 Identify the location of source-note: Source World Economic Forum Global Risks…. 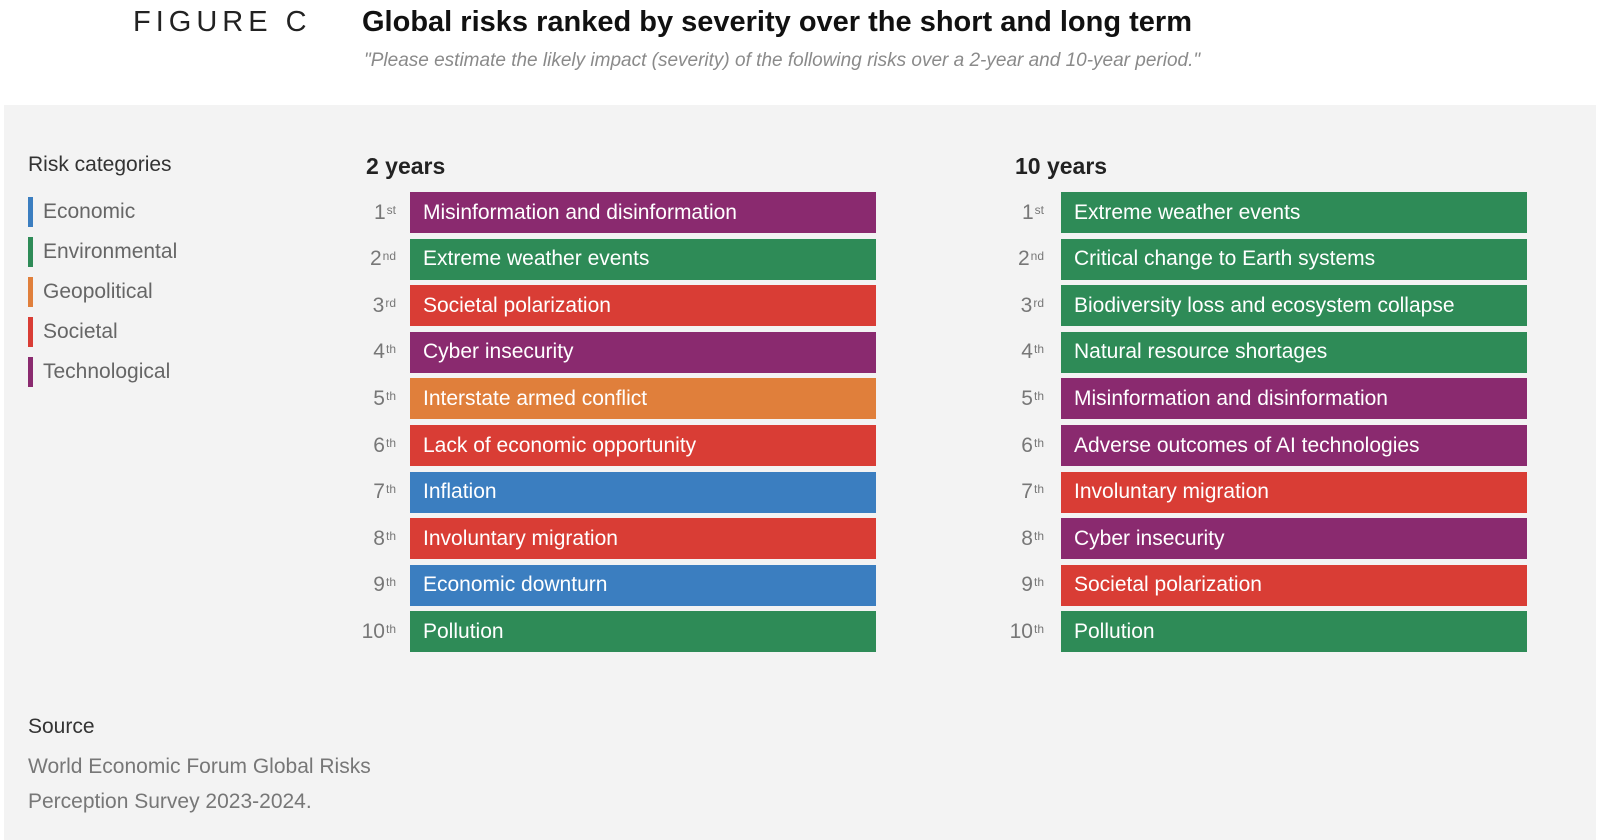
(218, 767).